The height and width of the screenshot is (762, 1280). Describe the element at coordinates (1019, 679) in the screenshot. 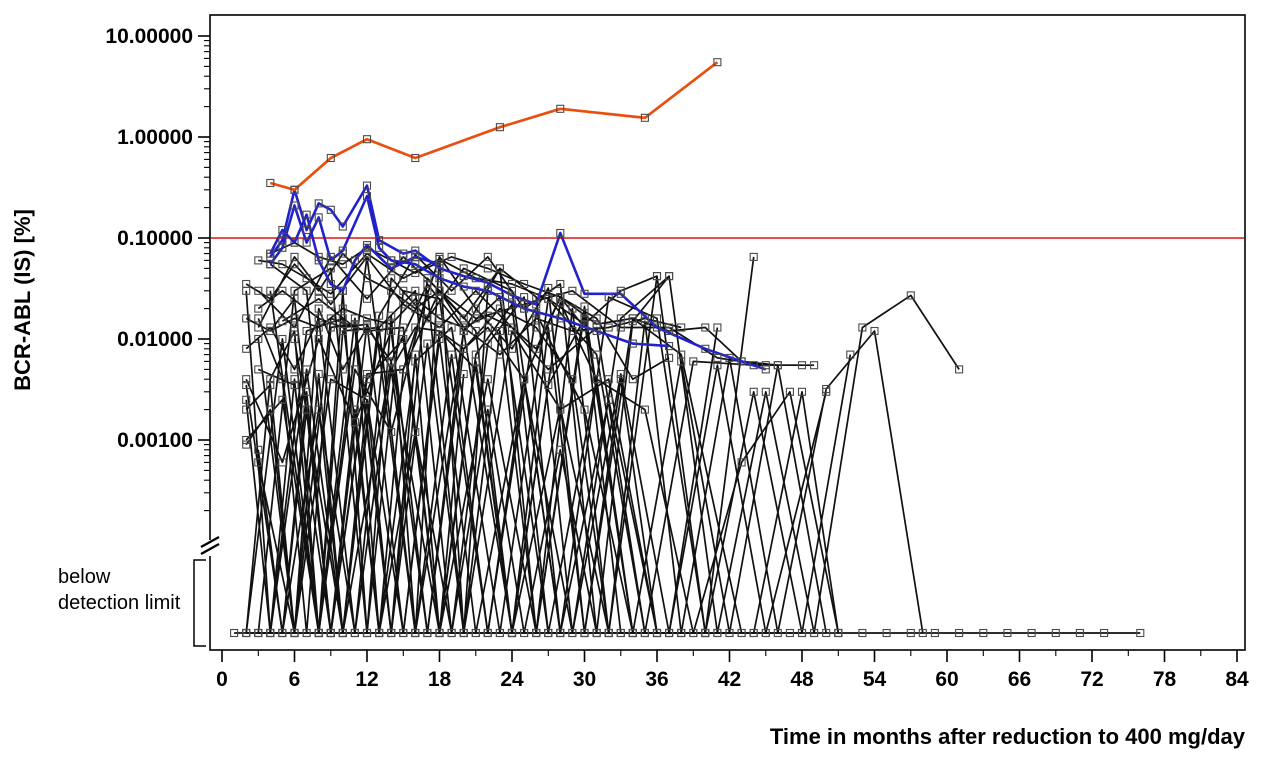

I see `x-tick-label: 66` at that location.